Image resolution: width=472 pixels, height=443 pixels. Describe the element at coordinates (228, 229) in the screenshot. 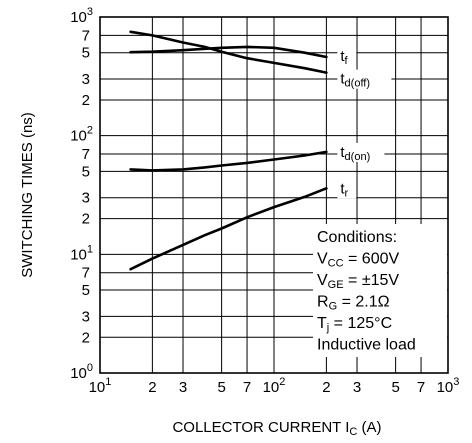

I see `series-line-tr` at that location.